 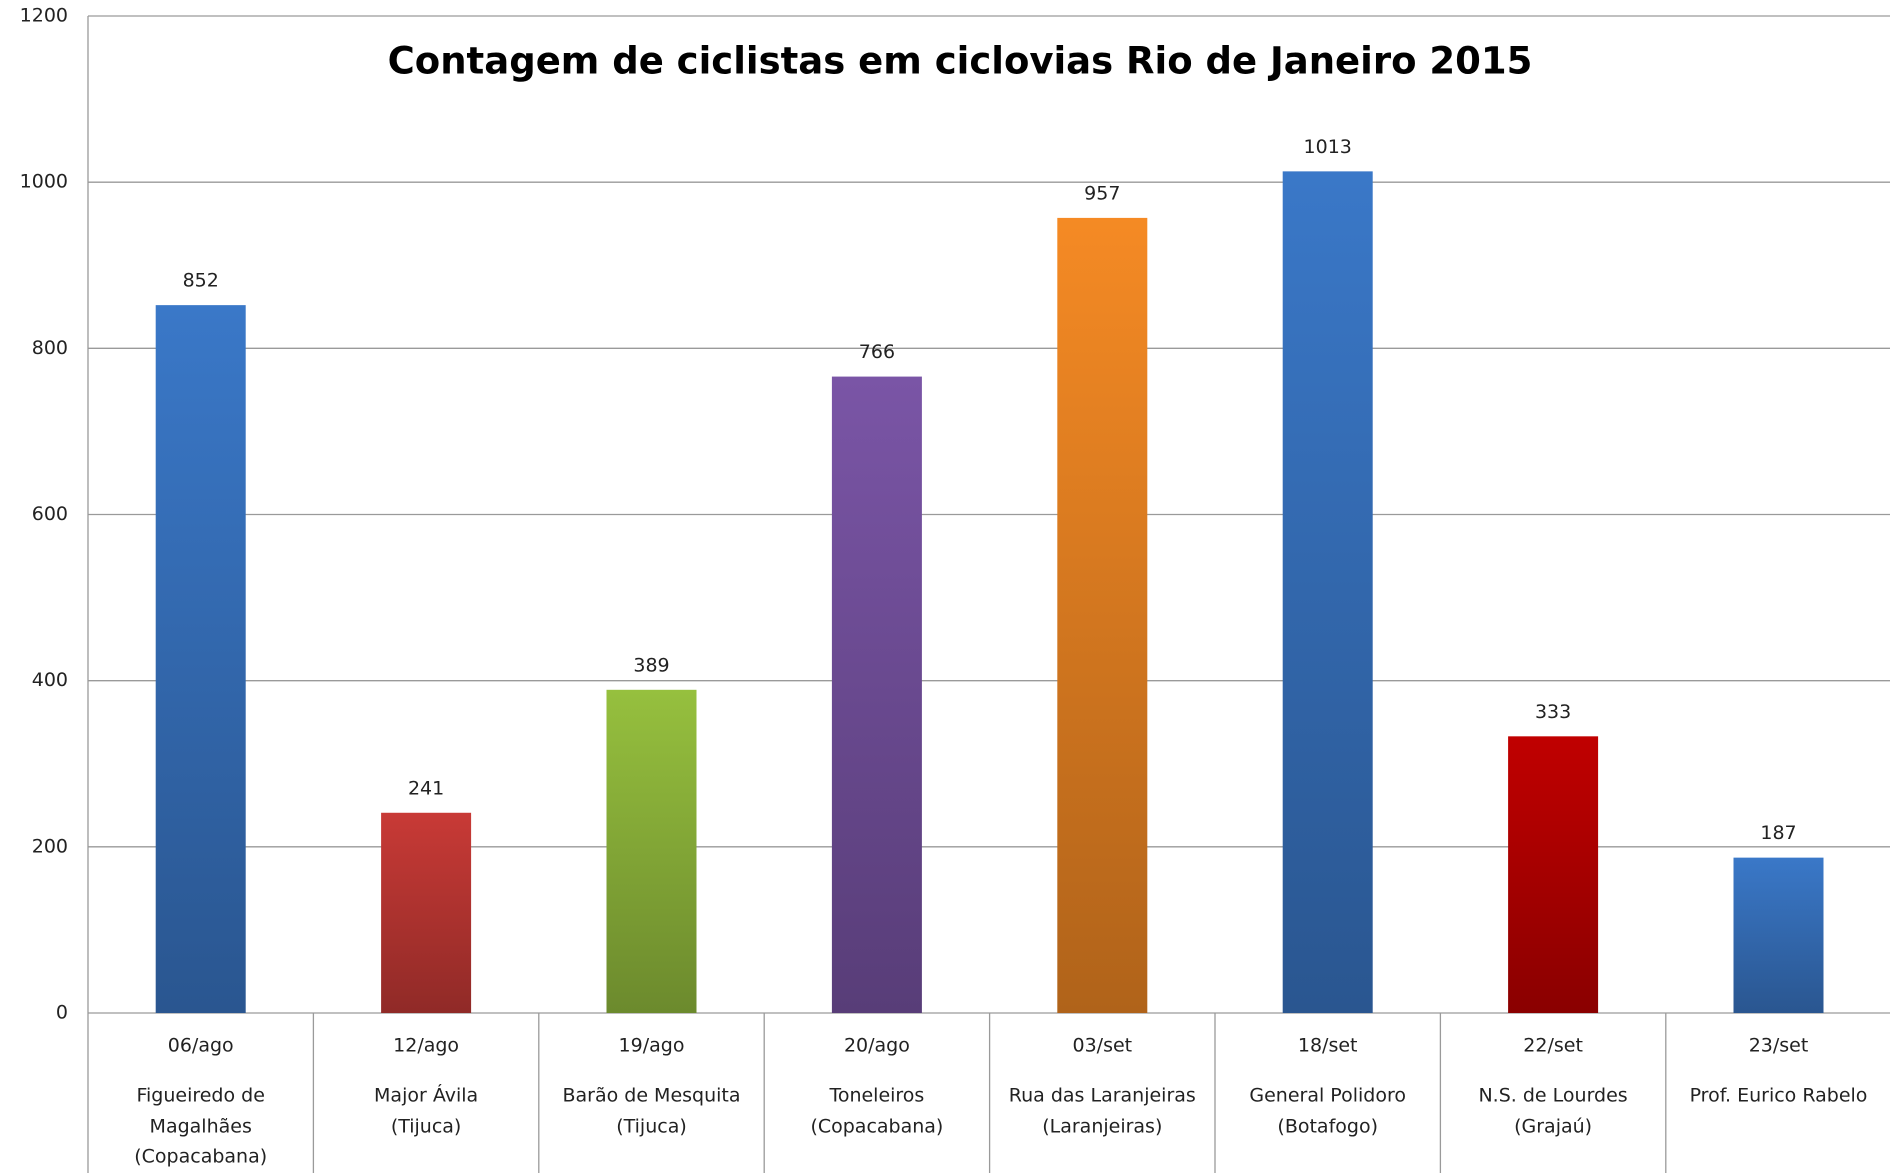 What do you see at coordinates (201, 1127) in the screenshot?
I see `x-tick-label: Magalhães` at bounding box center [201, 1127].